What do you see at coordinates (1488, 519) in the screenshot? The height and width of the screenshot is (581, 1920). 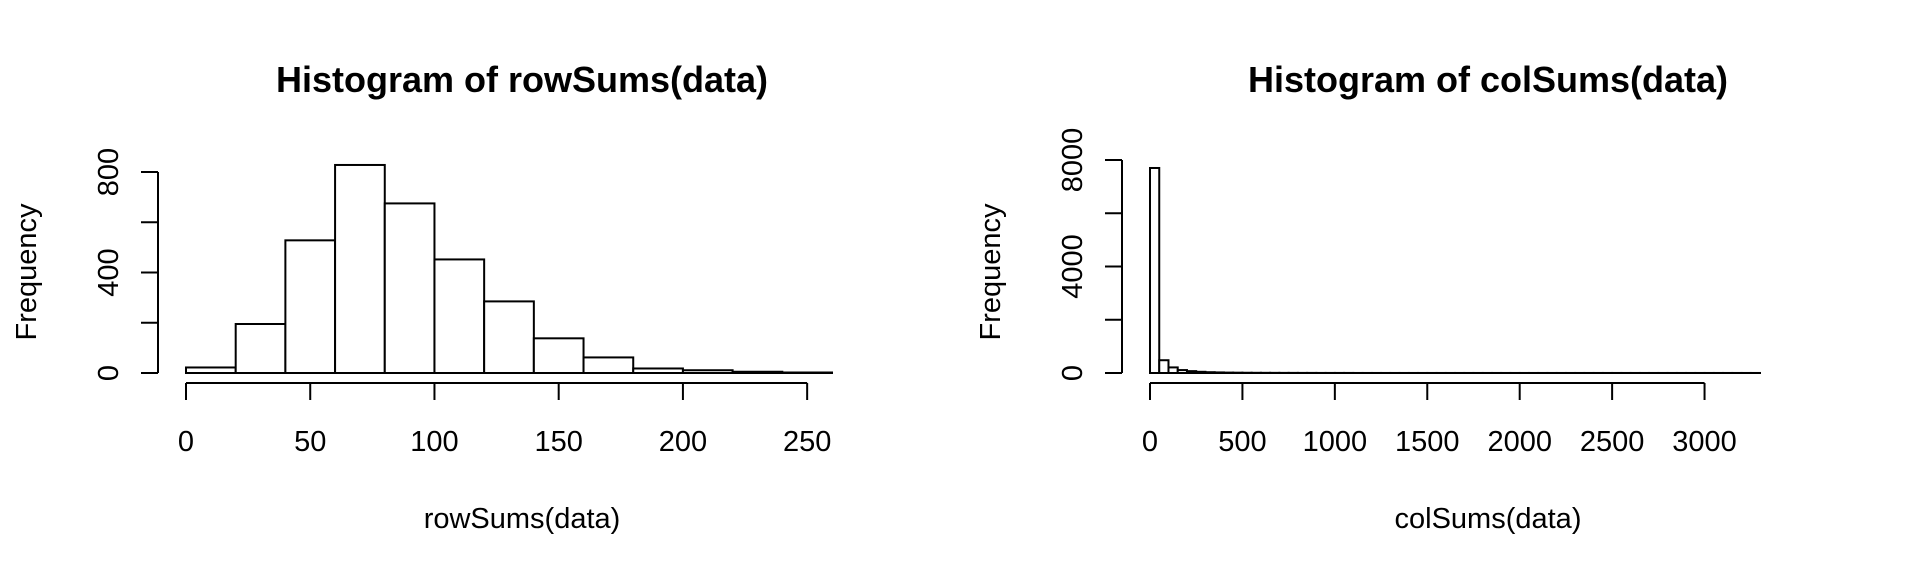 I see `x-axis-label: colSums(data)` at bounding box center [1488, 519].